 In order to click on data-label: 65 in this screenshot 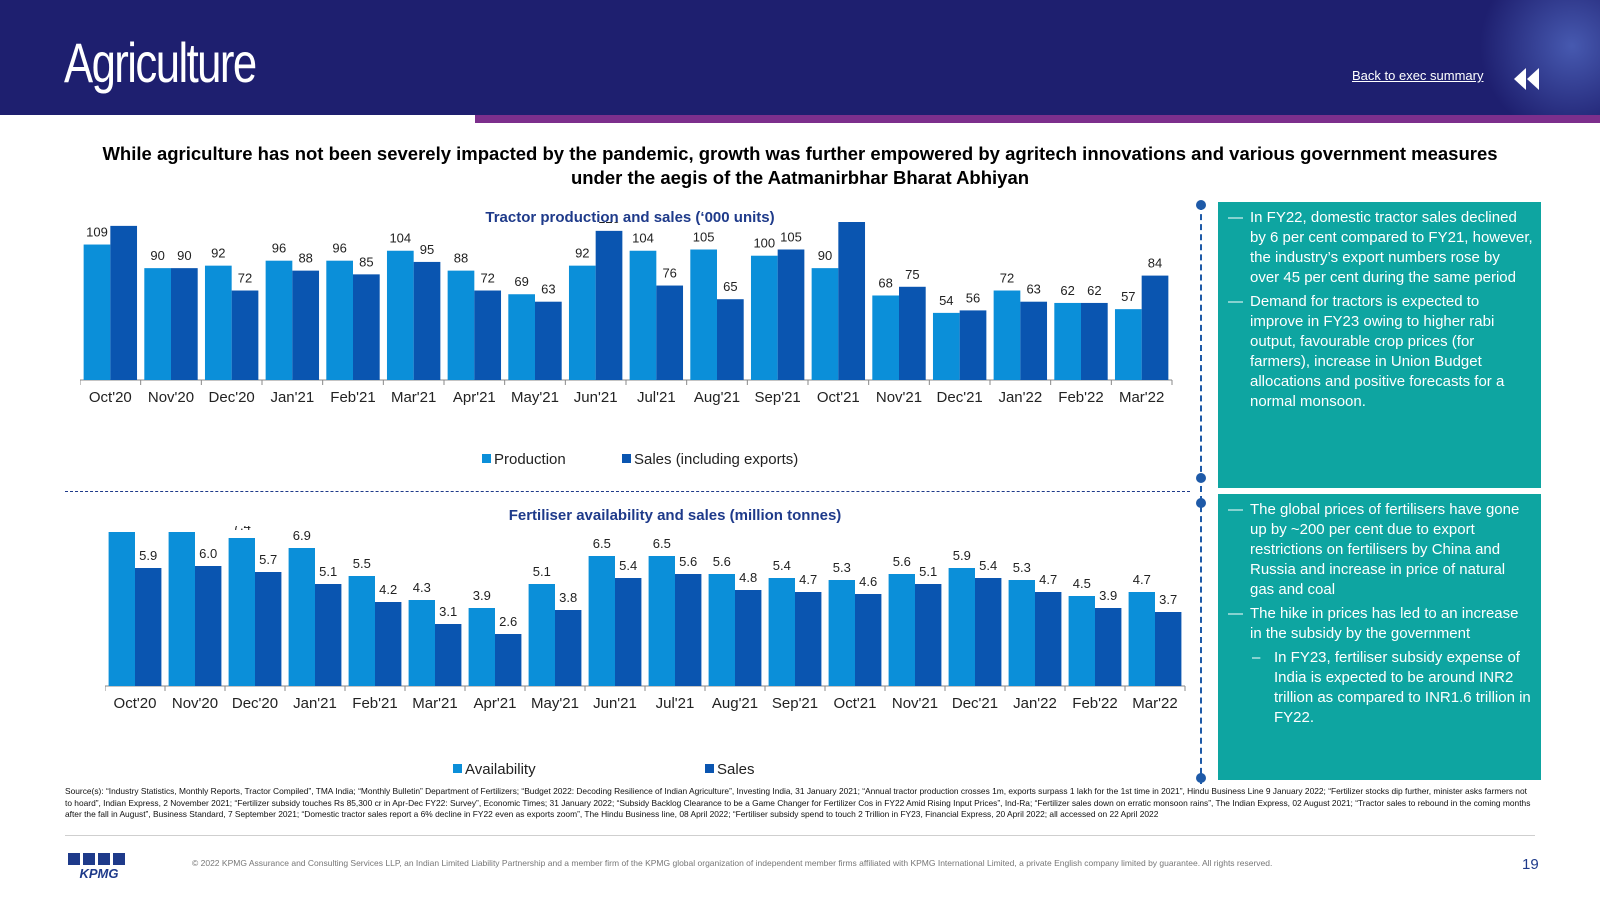, I will do `click(730, 286)`.